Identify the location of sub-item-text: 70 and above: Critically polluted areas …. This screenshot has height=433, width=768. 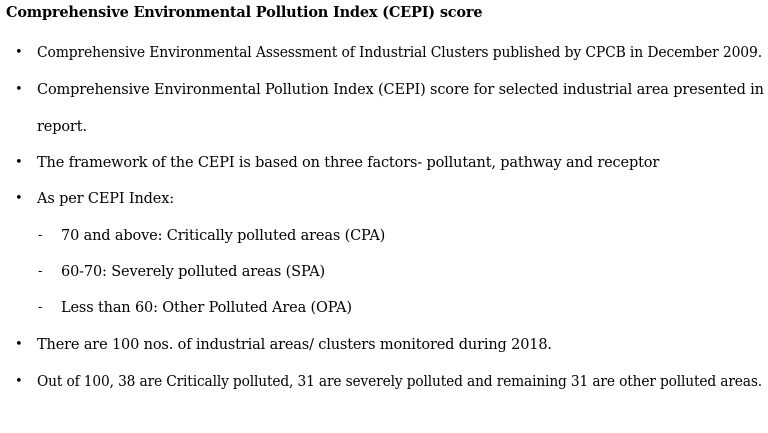
(223, 236).